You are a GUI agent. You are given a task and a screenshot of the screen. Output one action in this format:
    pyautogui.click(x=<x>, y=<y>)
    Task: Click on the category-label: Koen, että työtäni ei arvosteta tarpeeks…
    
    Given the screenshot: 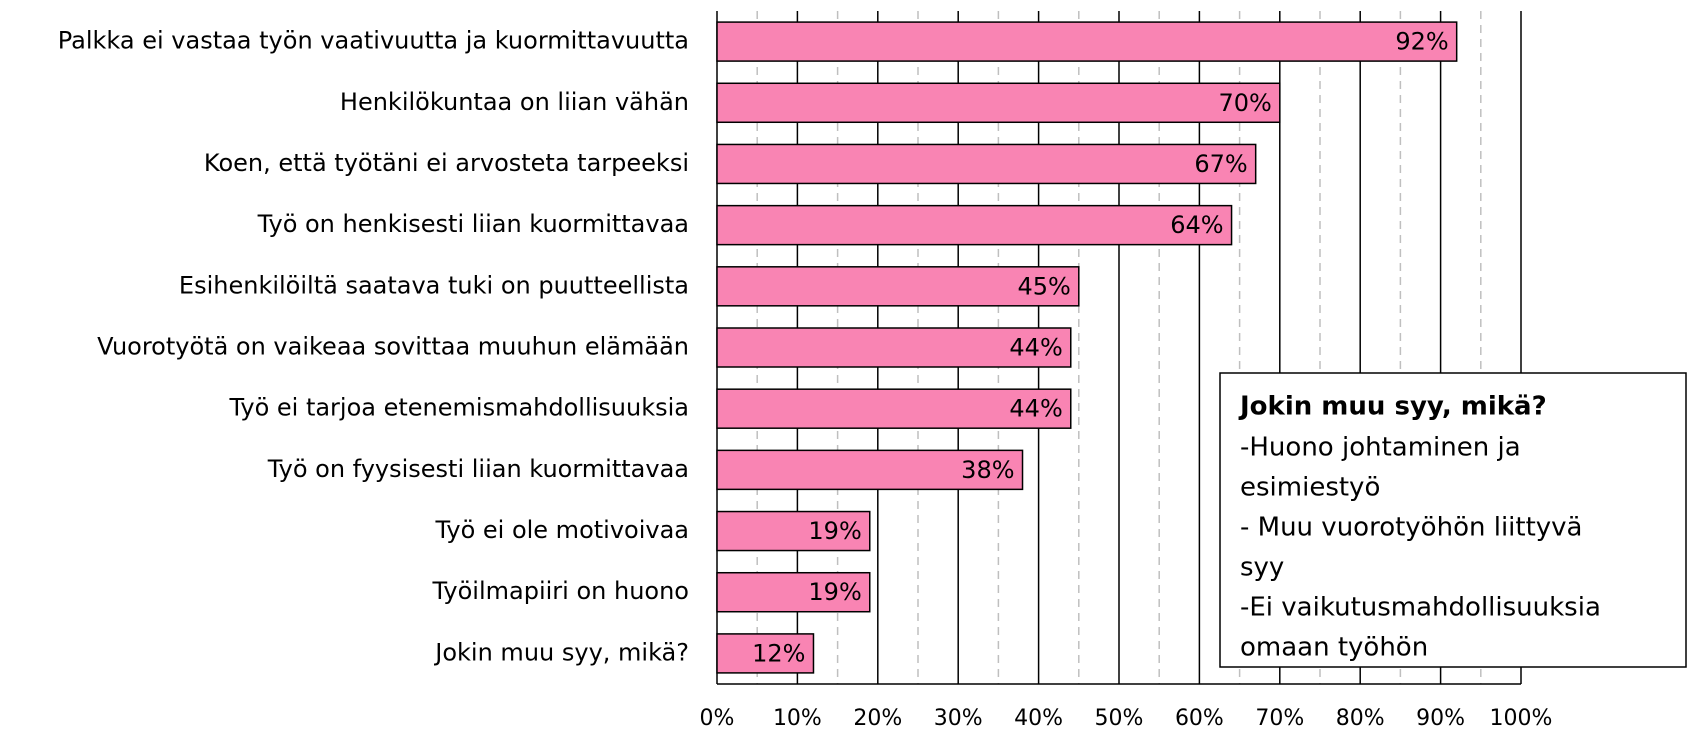 What is the action you would take?
    pyautogui.click(x=446, y=163)
    